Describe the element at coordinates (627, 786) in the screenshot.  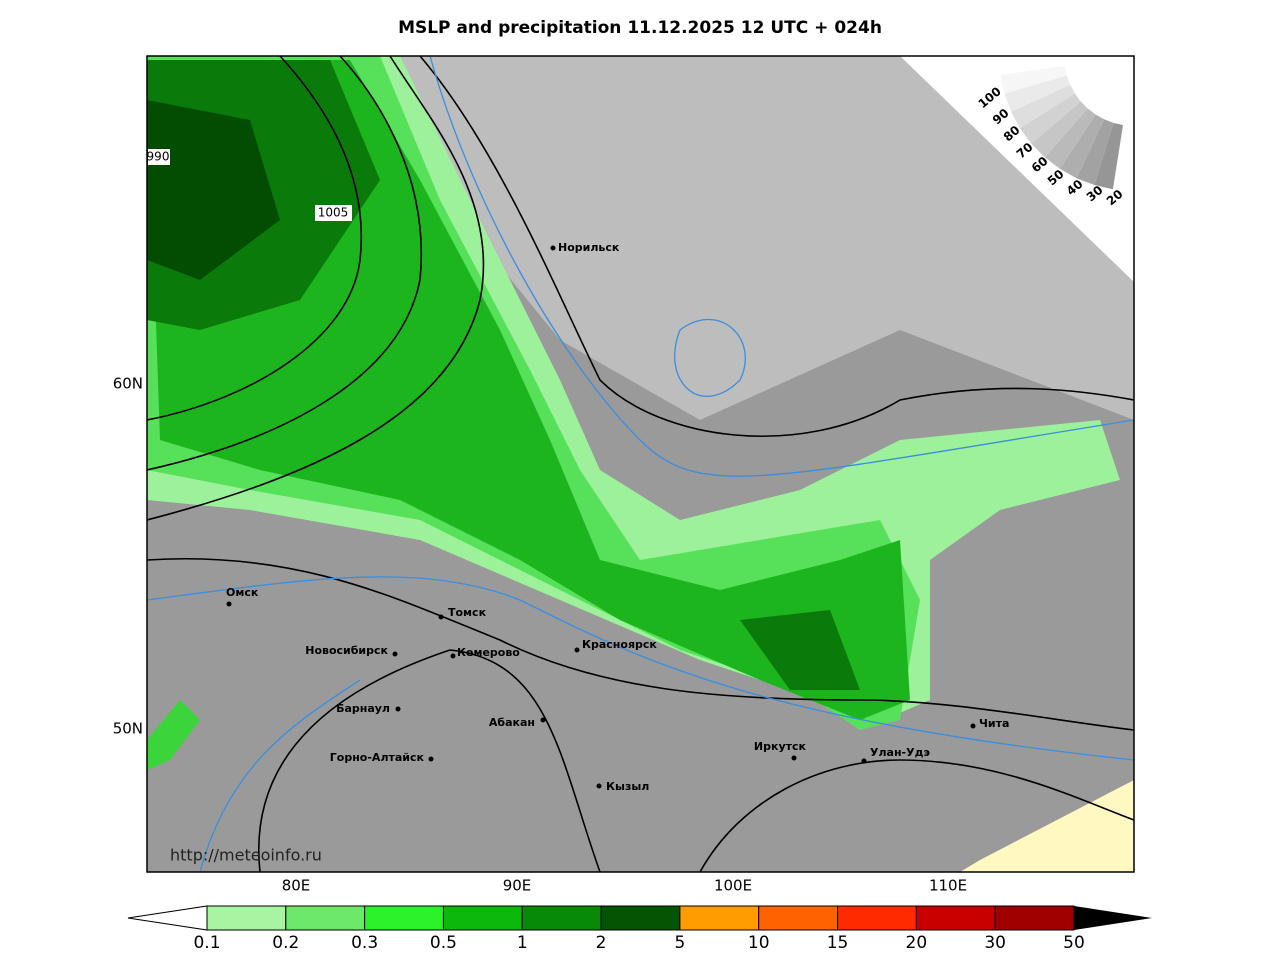
I see `city-label: Кызыл` at that location.